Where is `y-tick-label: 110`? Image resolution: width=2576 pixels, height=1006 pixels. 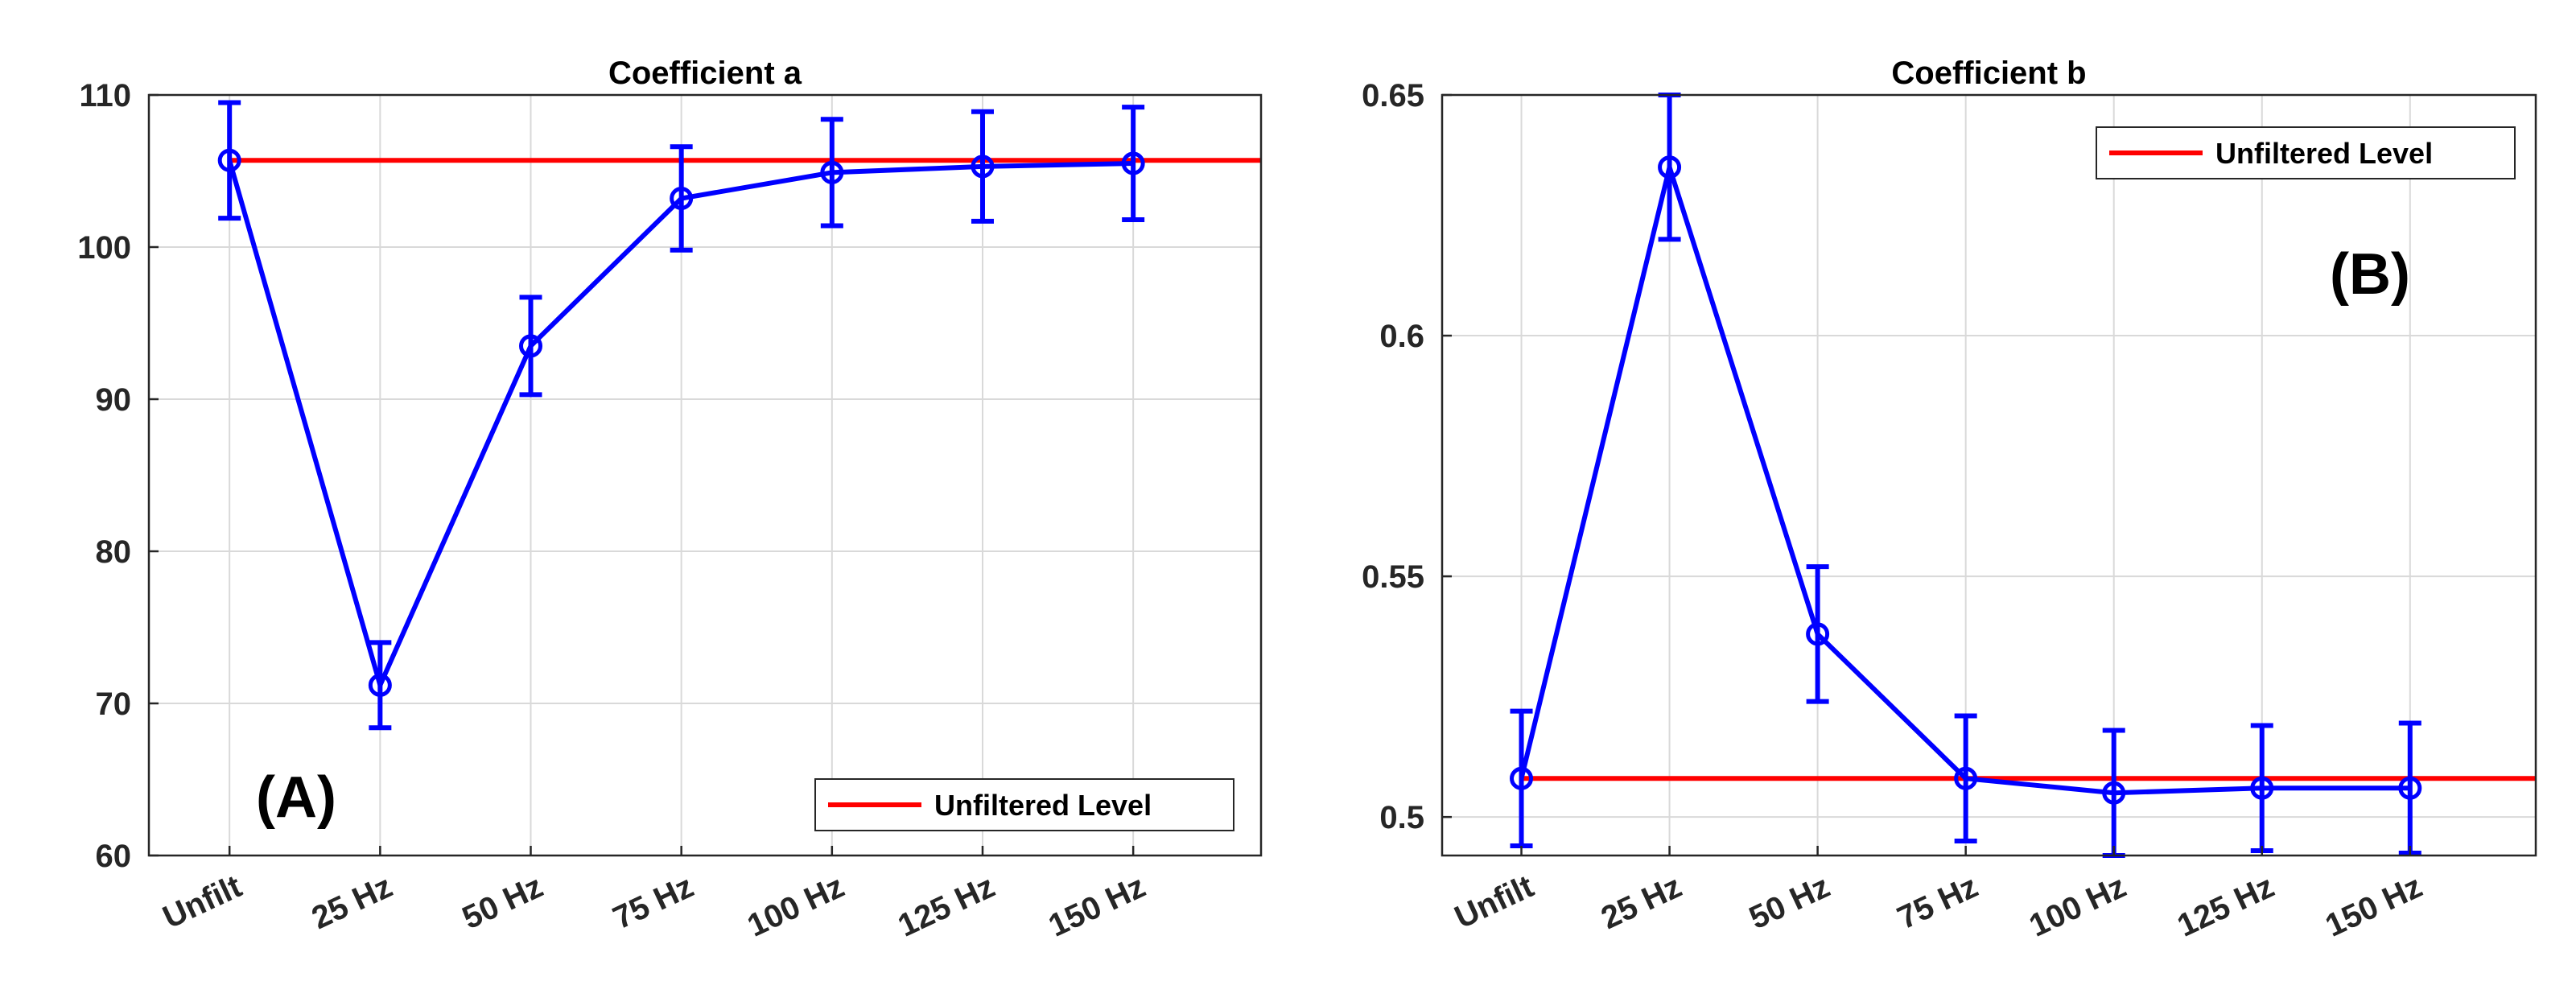 y-tick-label: 110 is located at coordinates (105, 95).